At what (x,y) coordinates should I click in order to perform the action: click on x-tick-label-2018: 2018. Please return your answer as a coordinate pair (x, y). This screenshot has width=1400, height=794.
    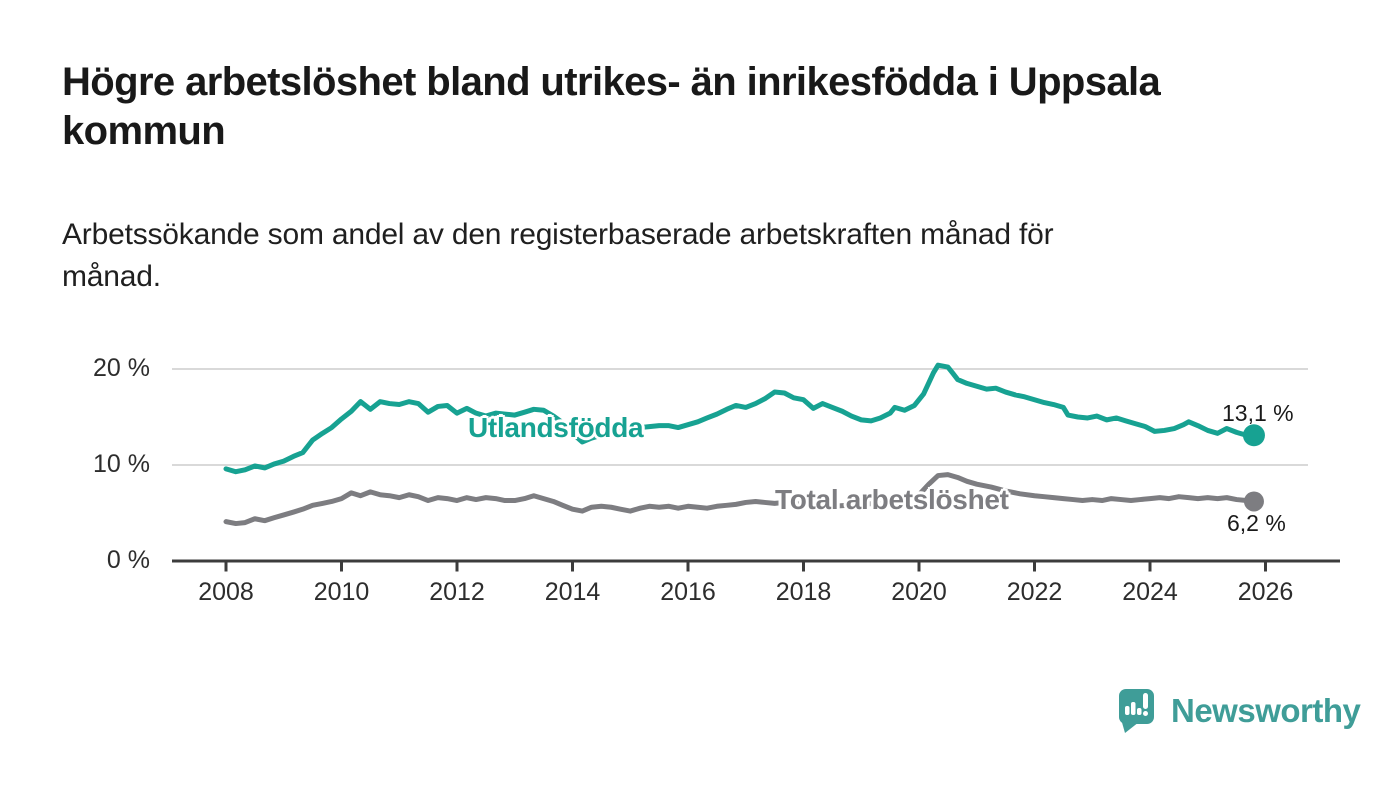
    Looking at the image, I should click on (803, 592).